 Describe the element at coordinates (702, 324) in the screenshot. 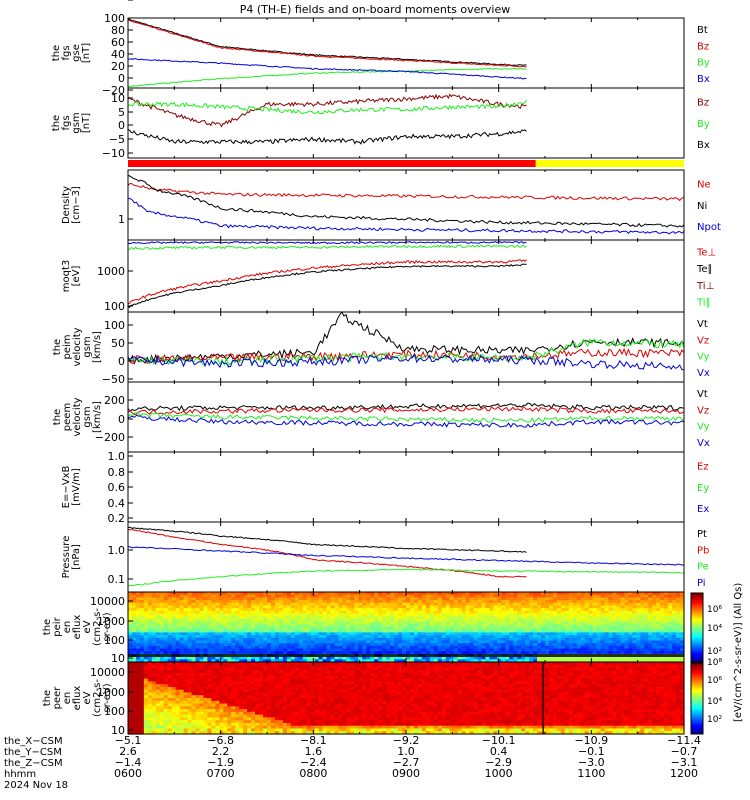

I see `legend-entry-peim-velocity: Vt` at that location.